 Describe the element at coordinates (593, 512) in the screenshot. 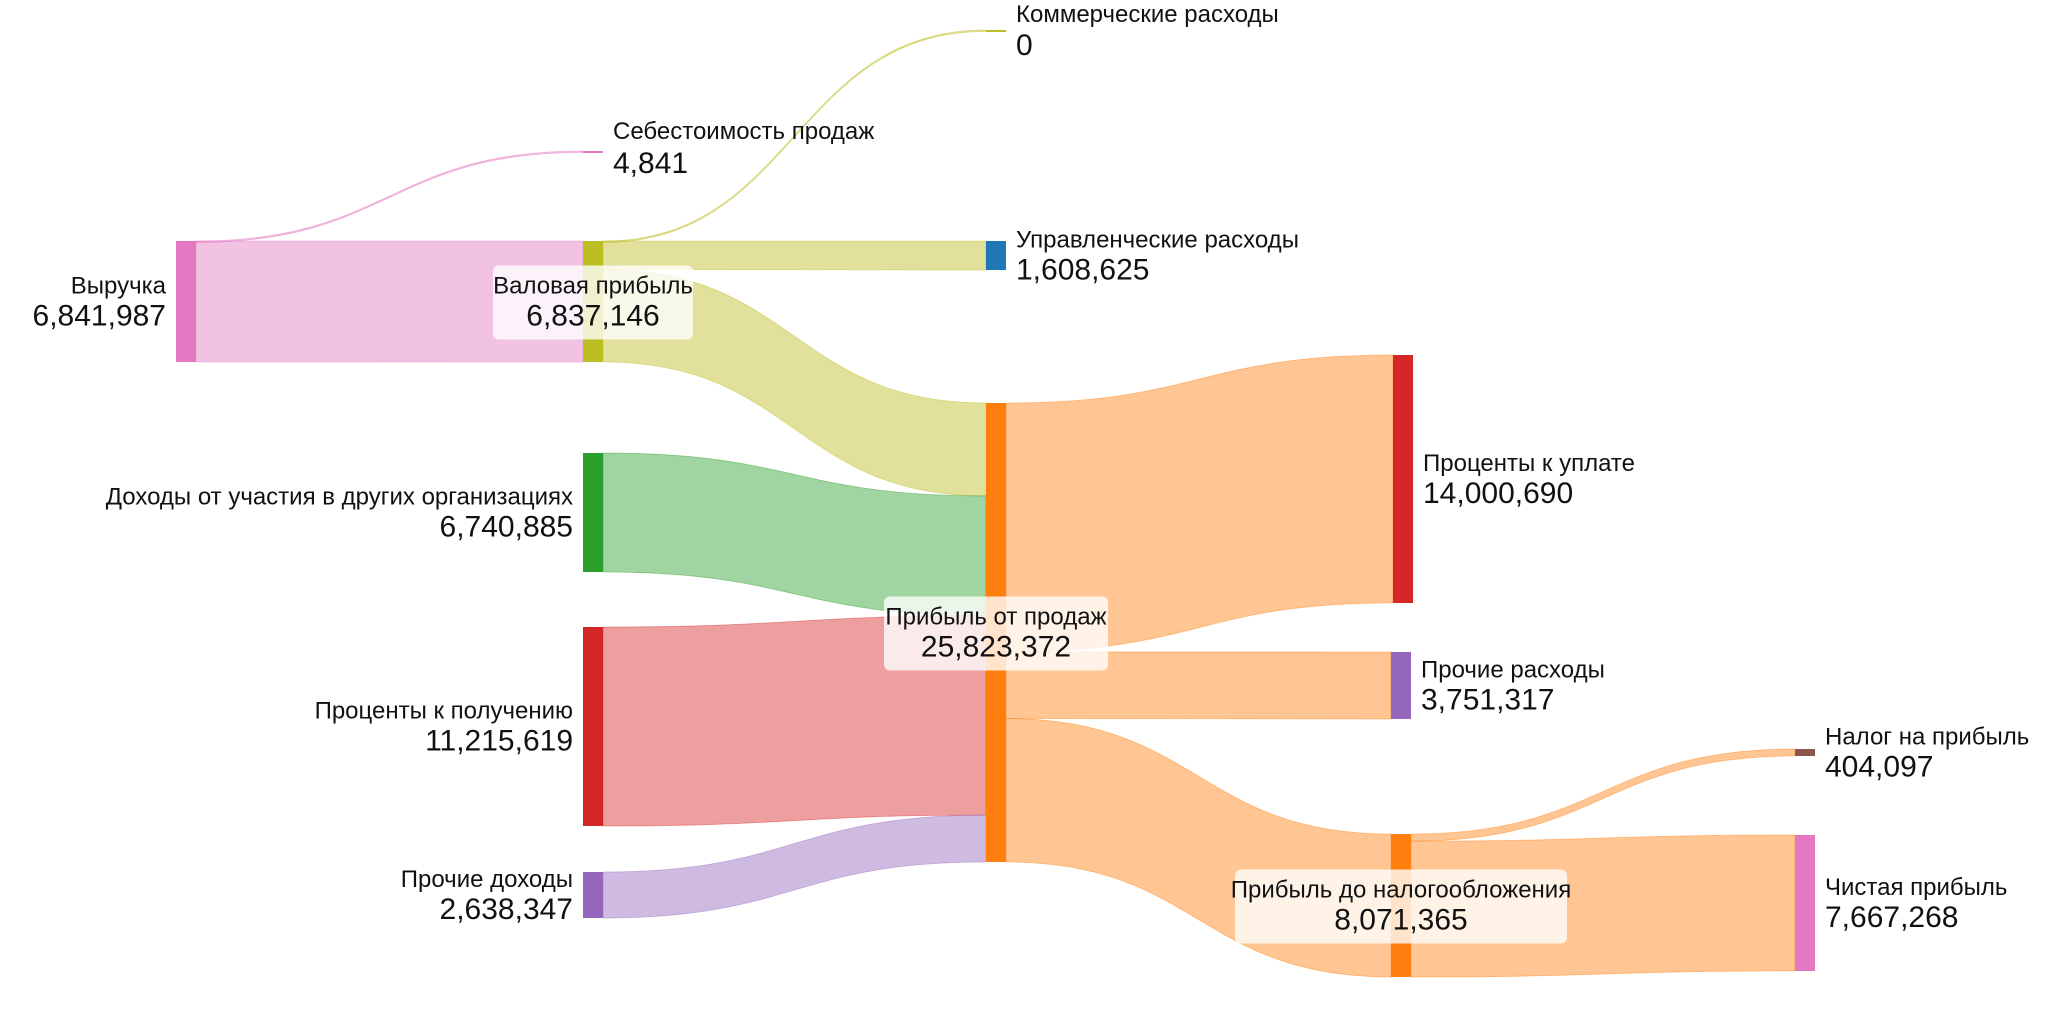

I see `node-participation` at that location.